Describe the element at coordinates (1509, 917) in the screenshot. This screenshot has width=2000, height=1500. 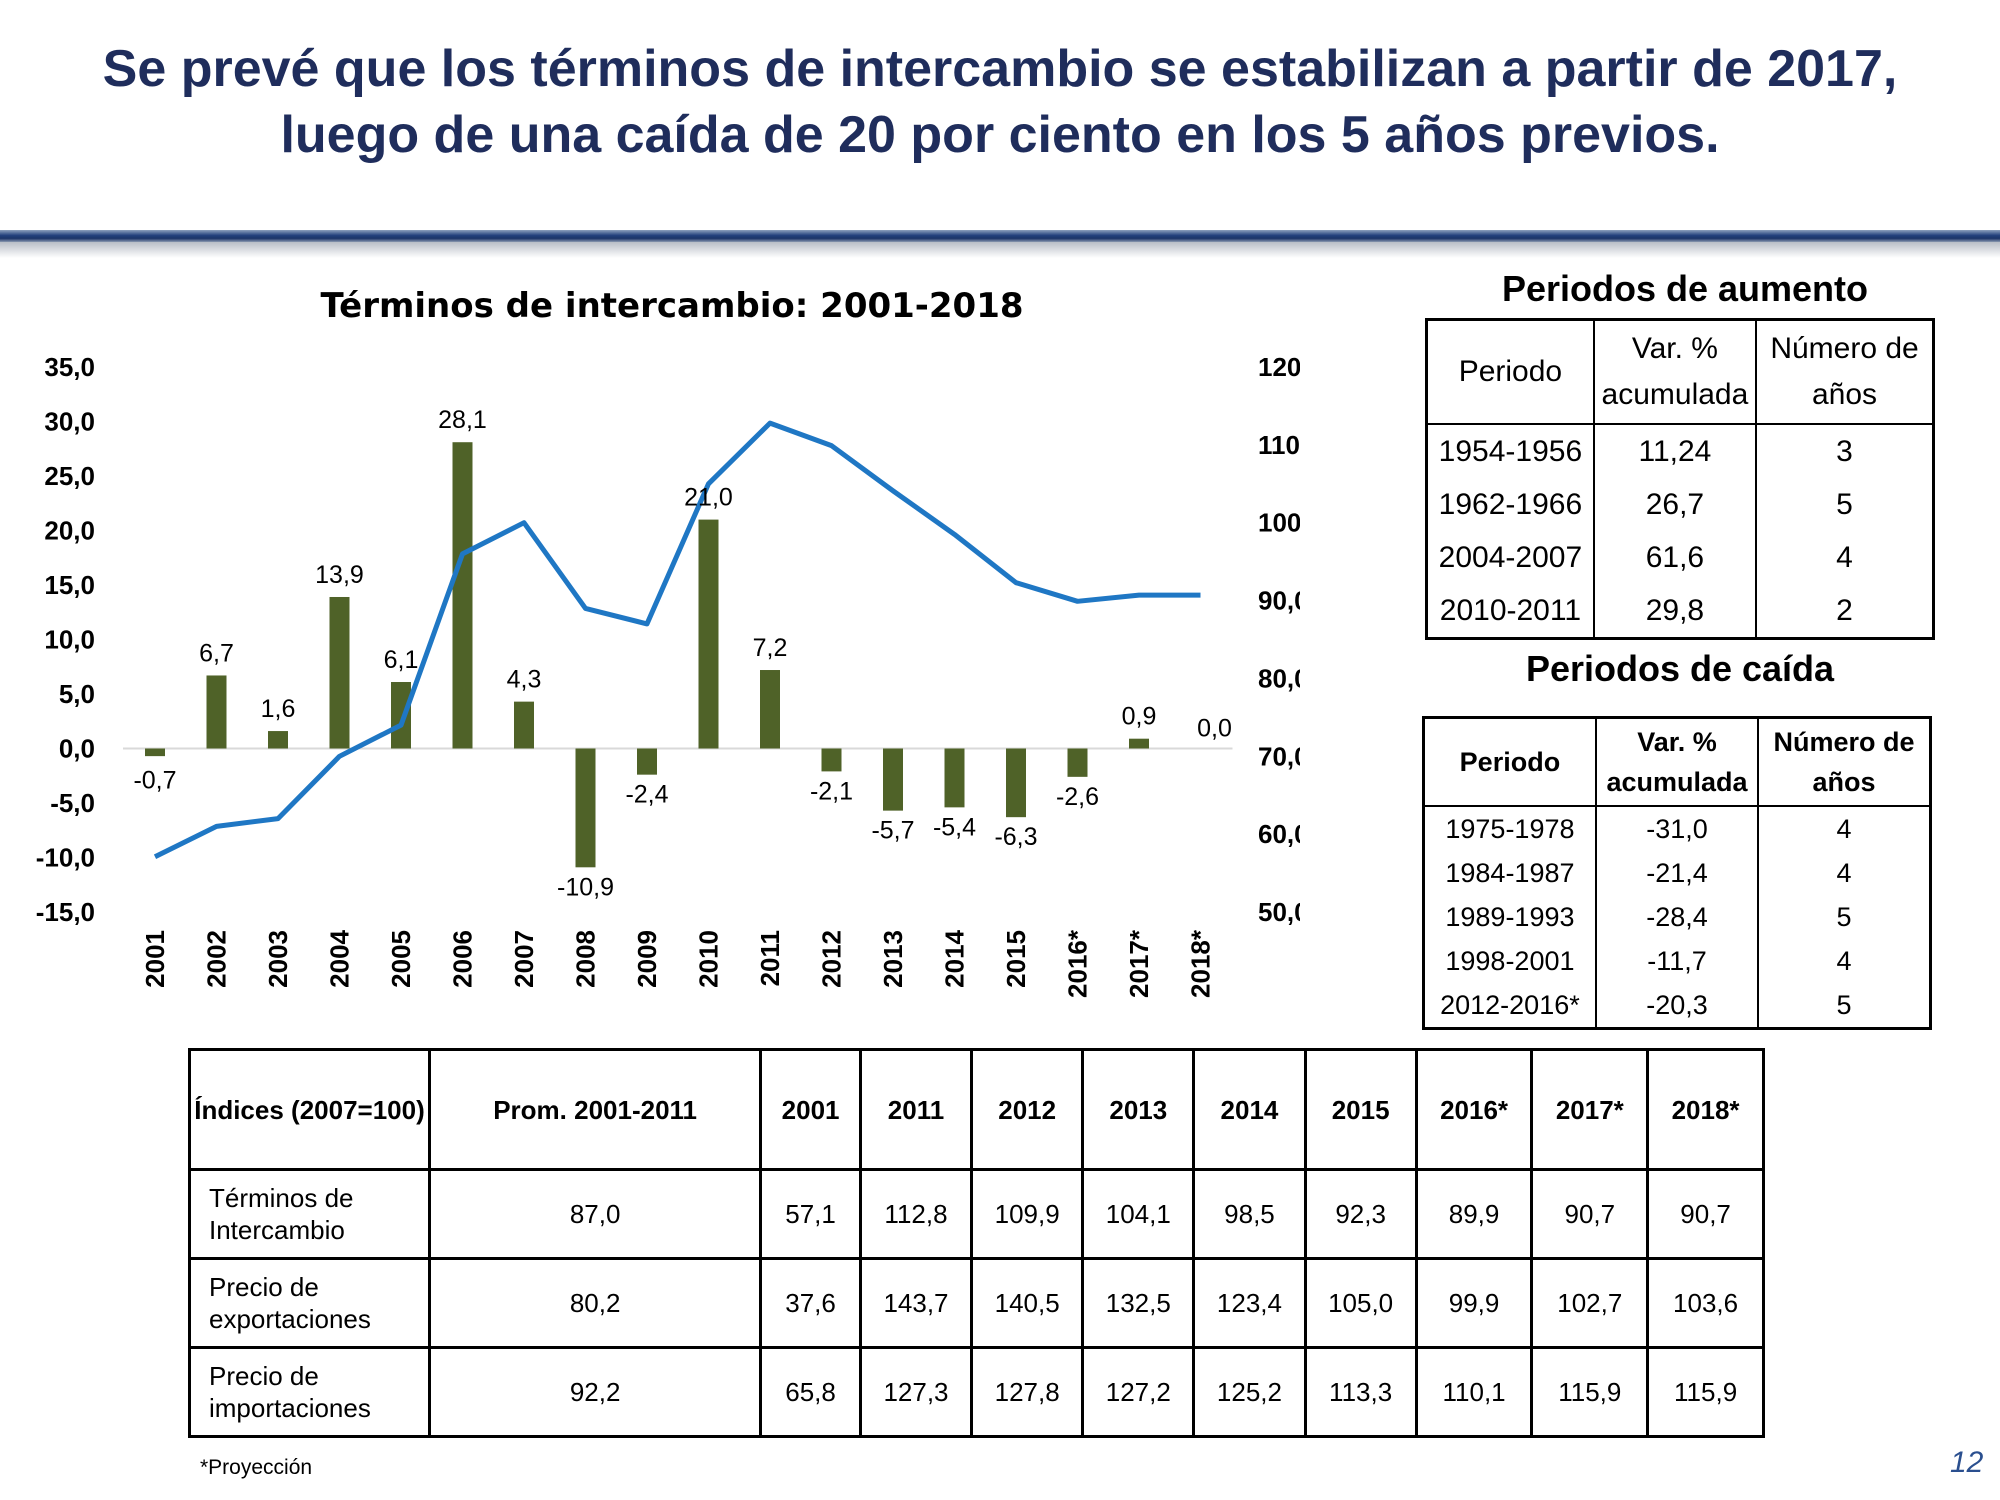
I see `caida-periodo: 1989-1993` at that location.